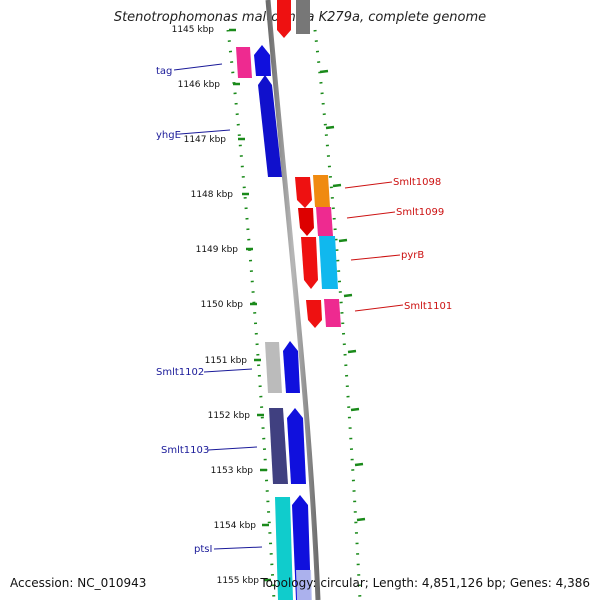 The width and height of the screenshot is (600, 600). Describe the element at coordinates (199, 85) in the screenshot. I see `tick-label: 1146 kbp` at that location.